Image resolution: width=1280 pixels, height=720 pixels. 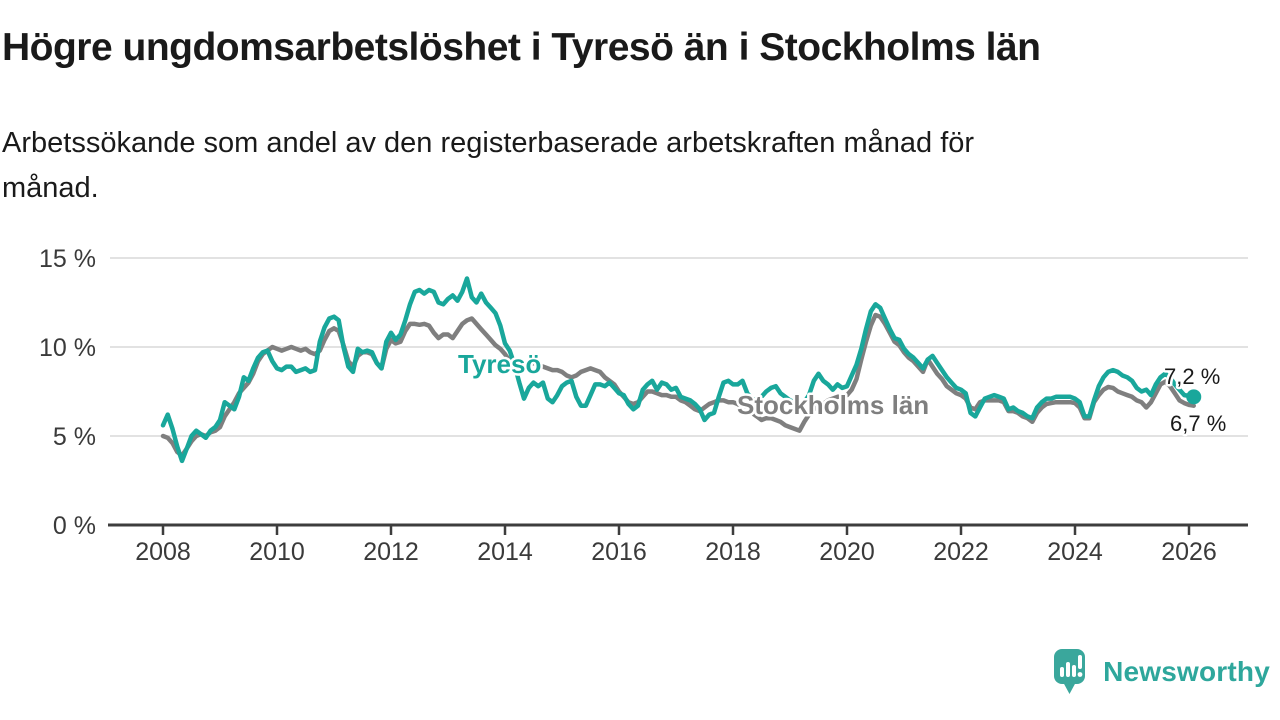 I want to click on x-tick-label: 2018, so click(x=733, y=552).